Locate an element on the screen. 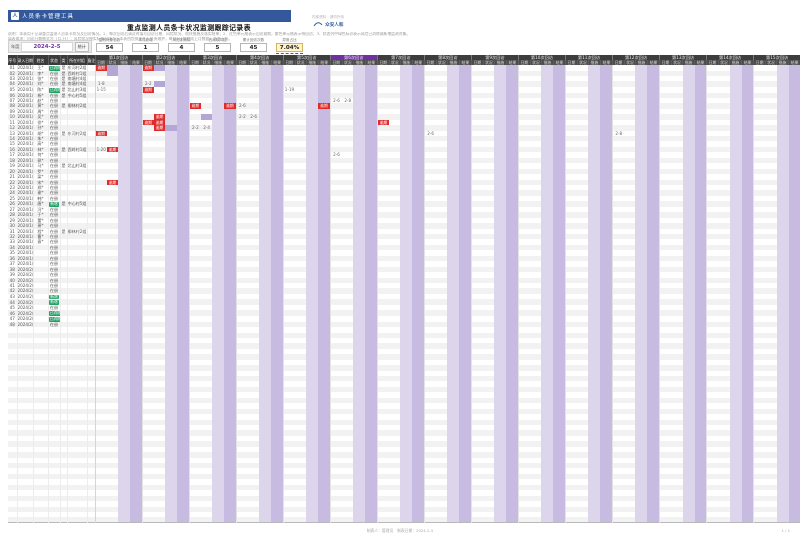 The width and height of the screenshot is (800, 538). matrix-cell: 逾期 is located at coordinates (112, 182).